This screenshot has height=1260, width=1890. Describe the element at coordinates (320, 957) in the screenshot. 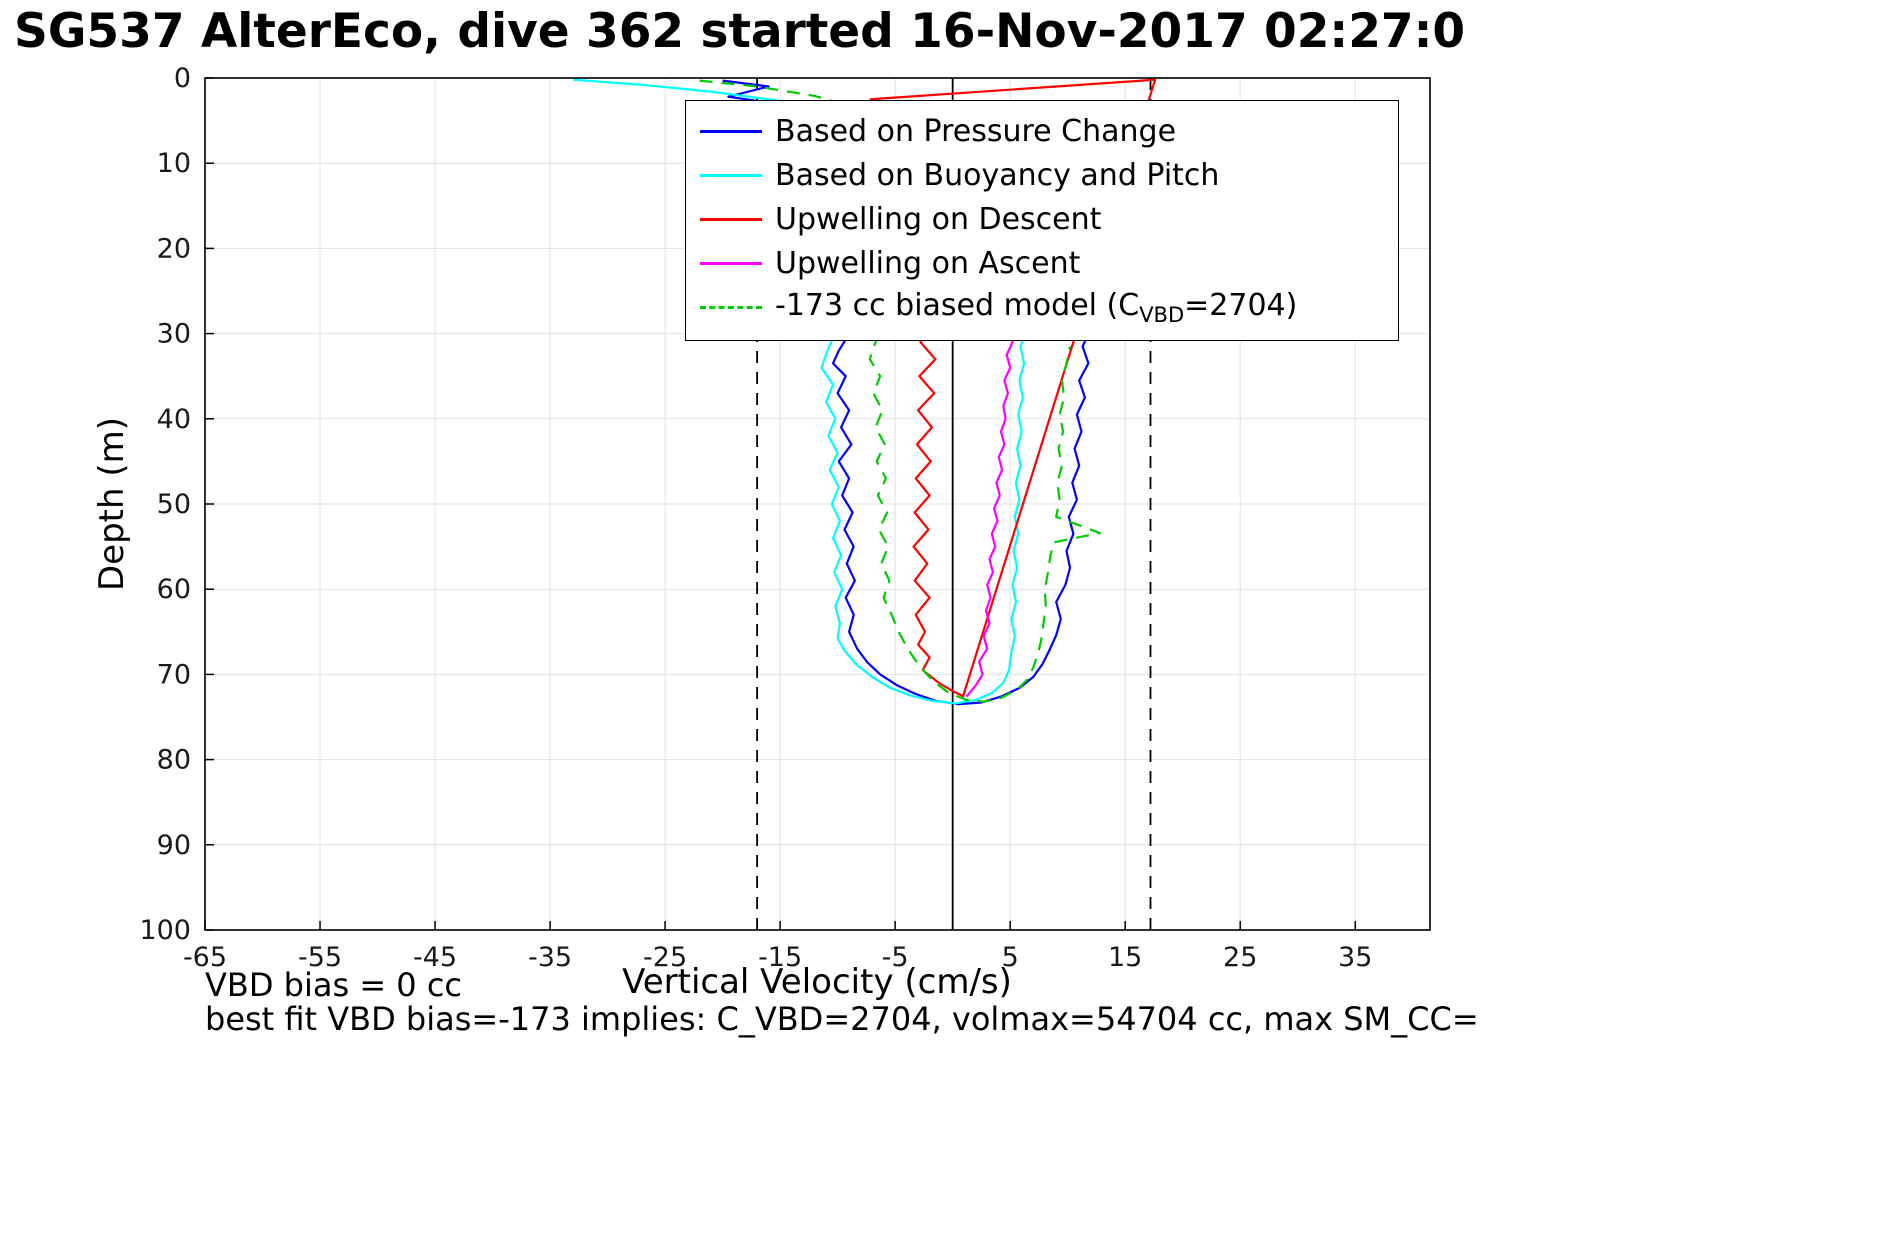

I see `x-tick-label: -55` at that location.